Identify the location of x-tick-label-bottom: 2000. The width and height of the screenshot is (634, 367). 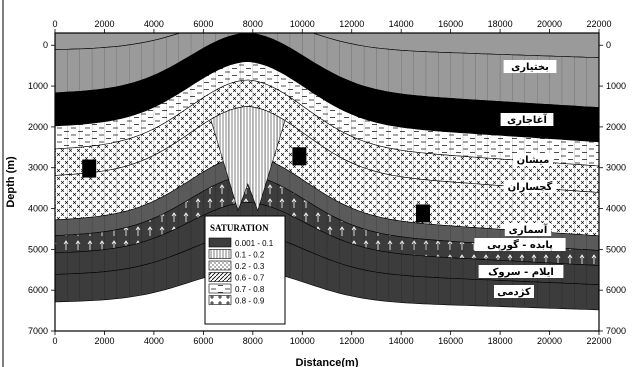
(104, 341).